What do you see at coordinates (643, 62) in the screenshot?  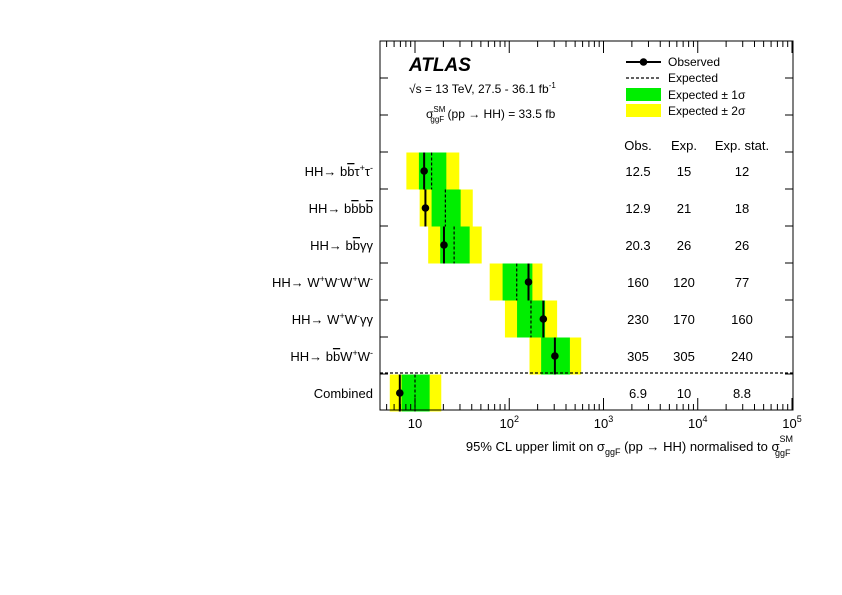 I see `legend-observed-marker` at bounding box center [643, 62].